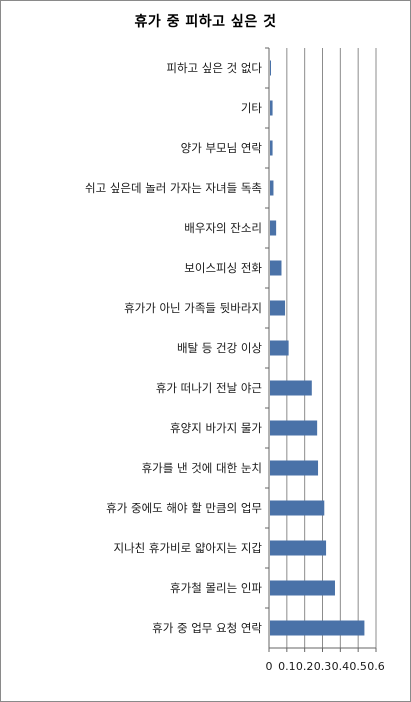 This screenshot has height=702, width=411. I want to click on category-label: 양가 부모님 연락, so click(222, 148).